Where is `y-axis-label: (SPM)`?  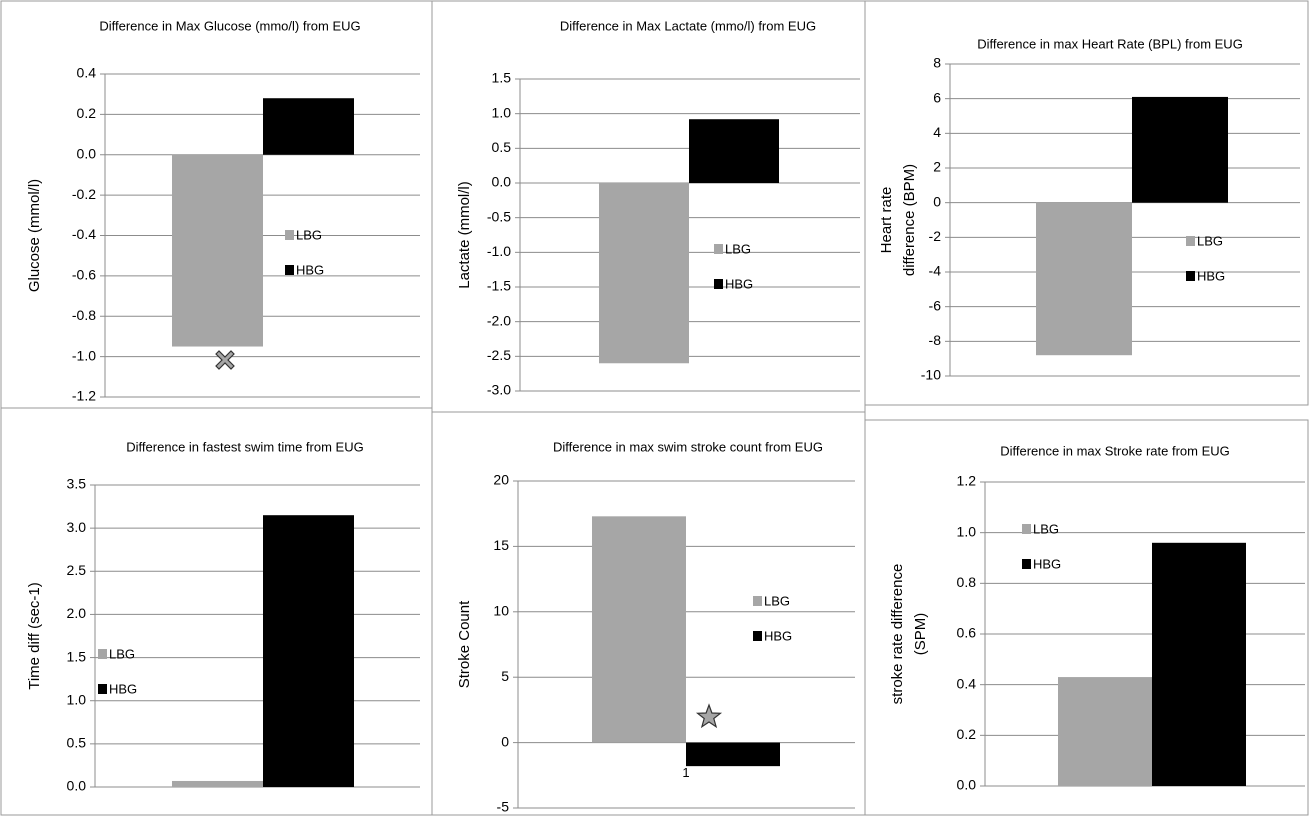
y-axis-label: (SPM) is located at coordinates (920, 634).